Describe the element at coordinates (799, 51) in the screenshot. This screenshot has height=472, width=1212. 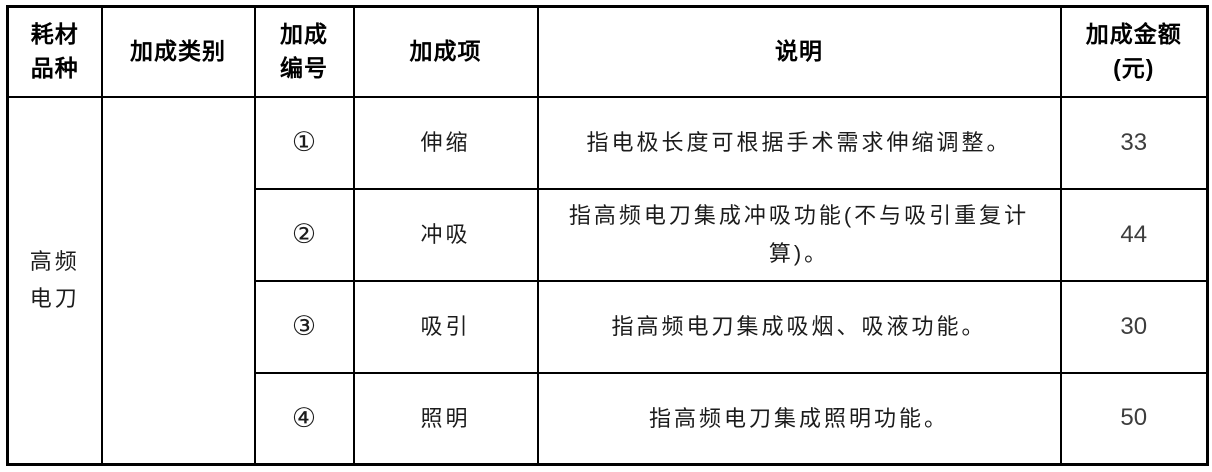
I see `header-description: 说明` at that location.